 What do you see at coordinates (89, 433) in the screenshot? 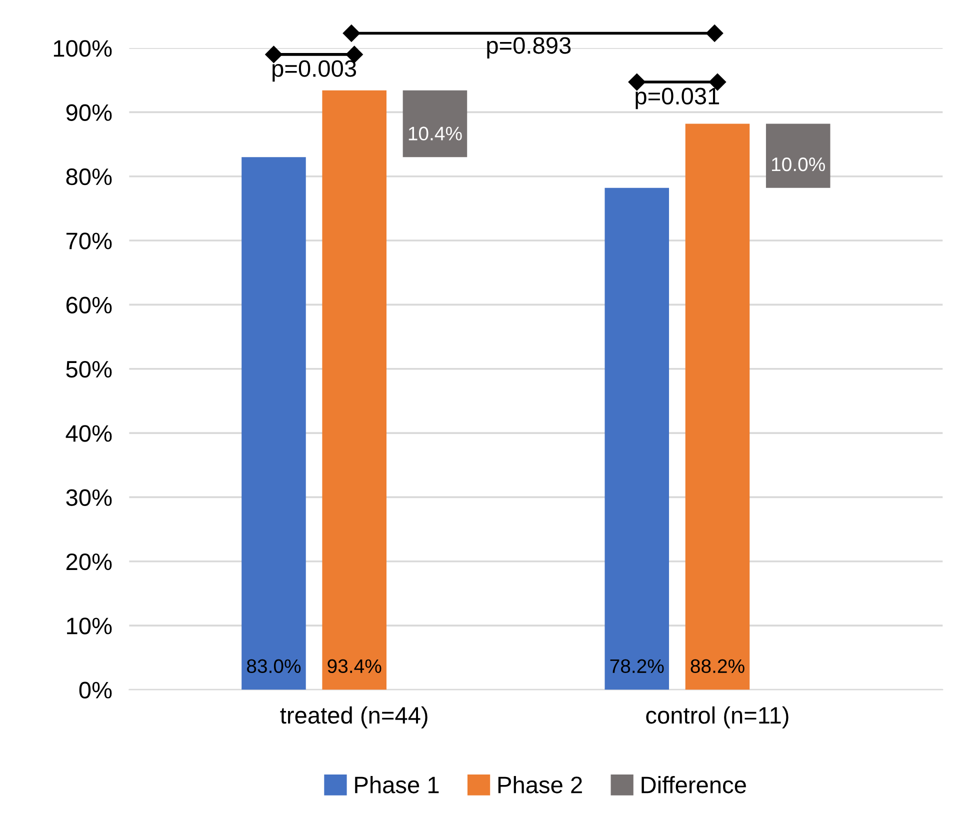
I see `y-tick-label: 40%` at bounding box center [89, 433].